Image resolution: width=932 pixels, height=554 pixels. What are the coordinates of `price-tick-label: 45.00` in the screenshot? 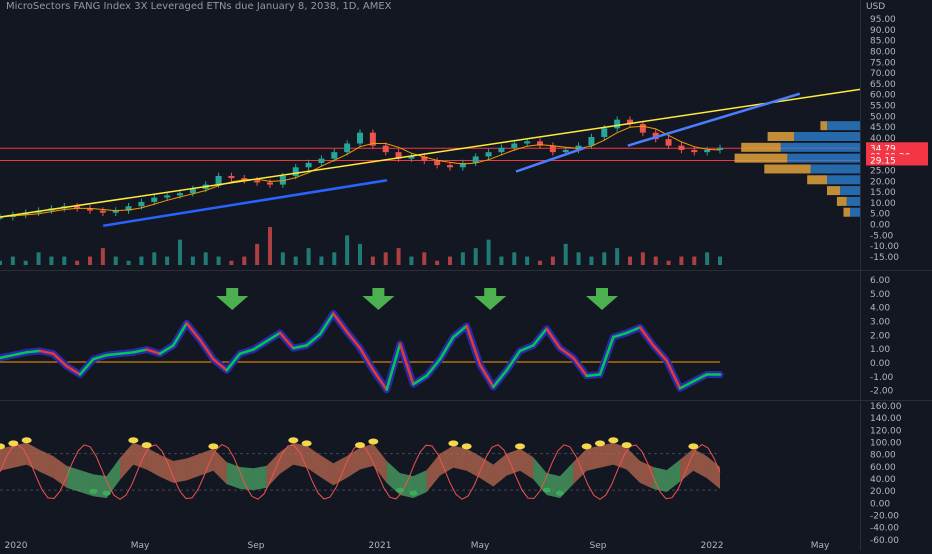 It's located at (883, 128).